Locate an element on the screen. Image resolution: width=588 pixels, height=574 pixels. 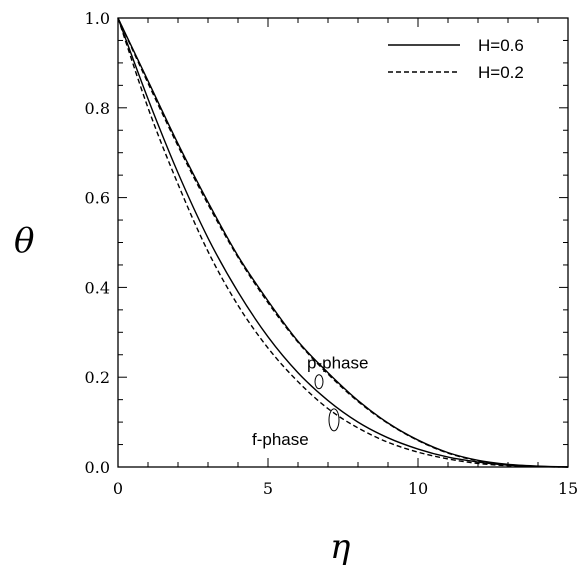
annotations: p-phase f-phase is located at coordinates (310, 401).